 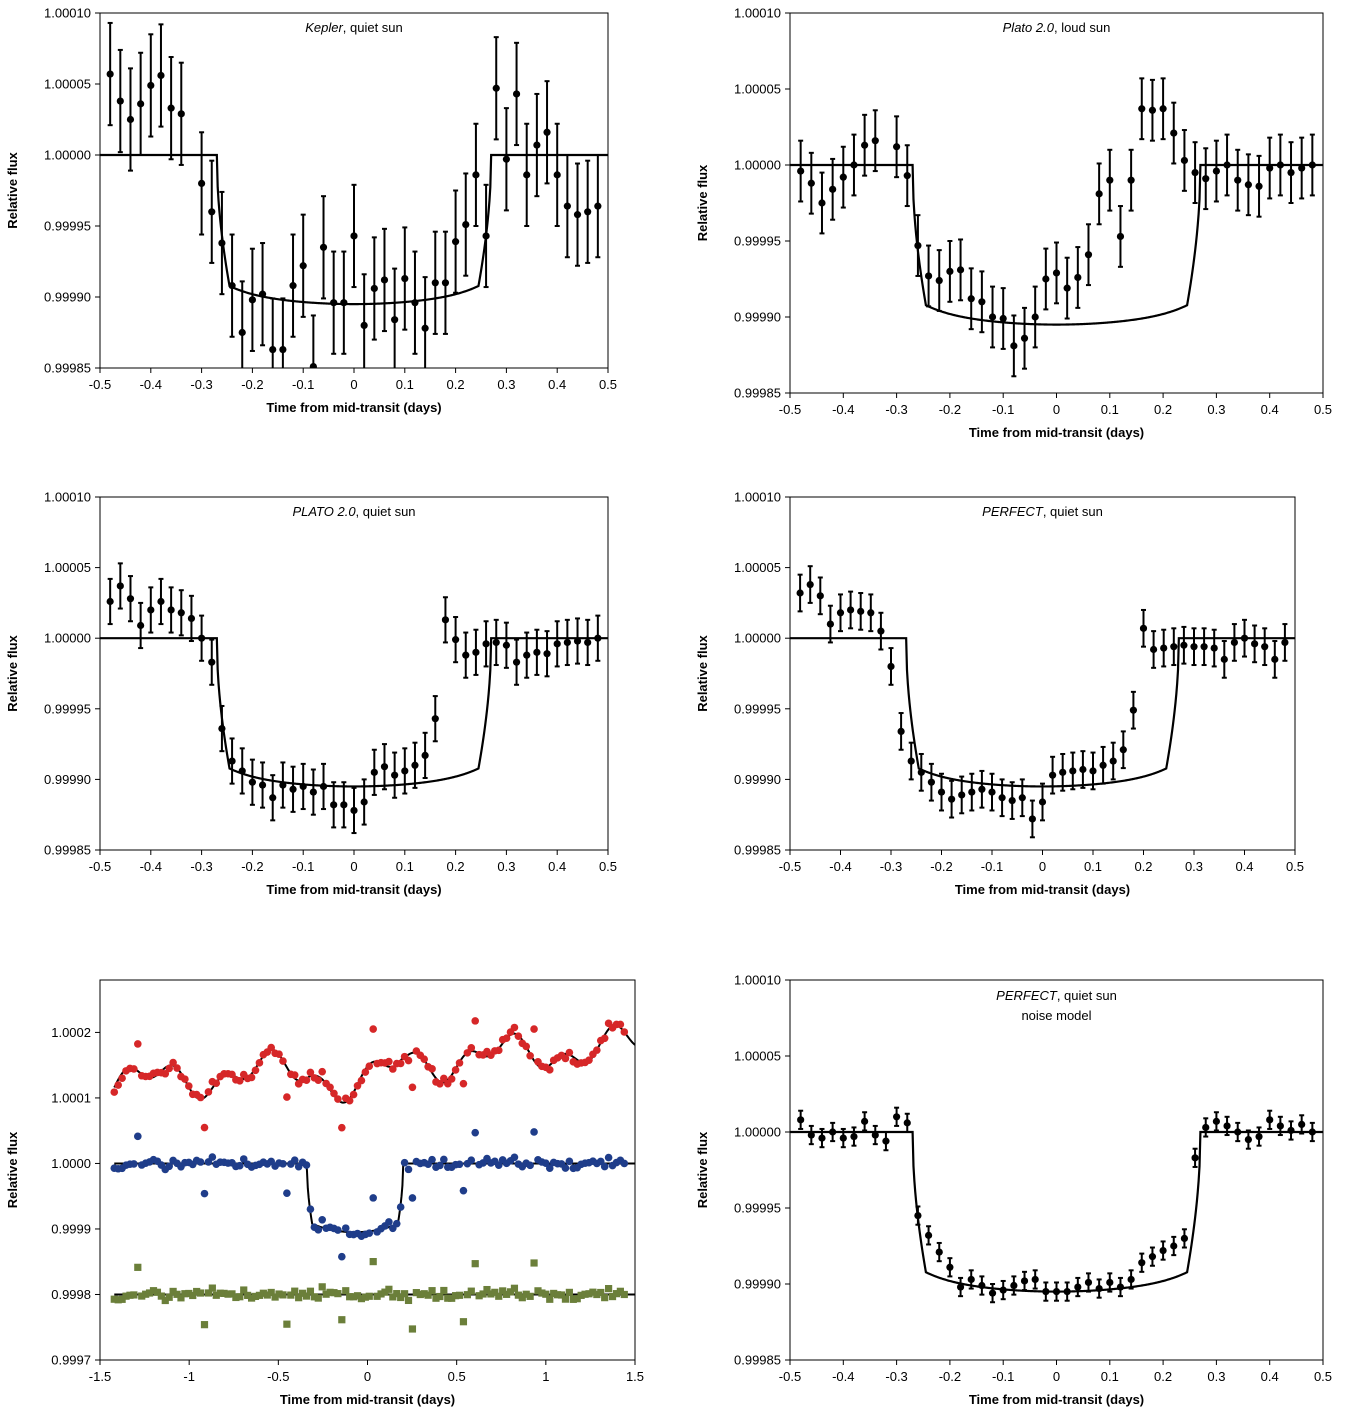 What do you see at coordinates (1082, 27) in the screenshot?
I see `annotation-condition: , loud sun` at bounding box center [1082, 27].